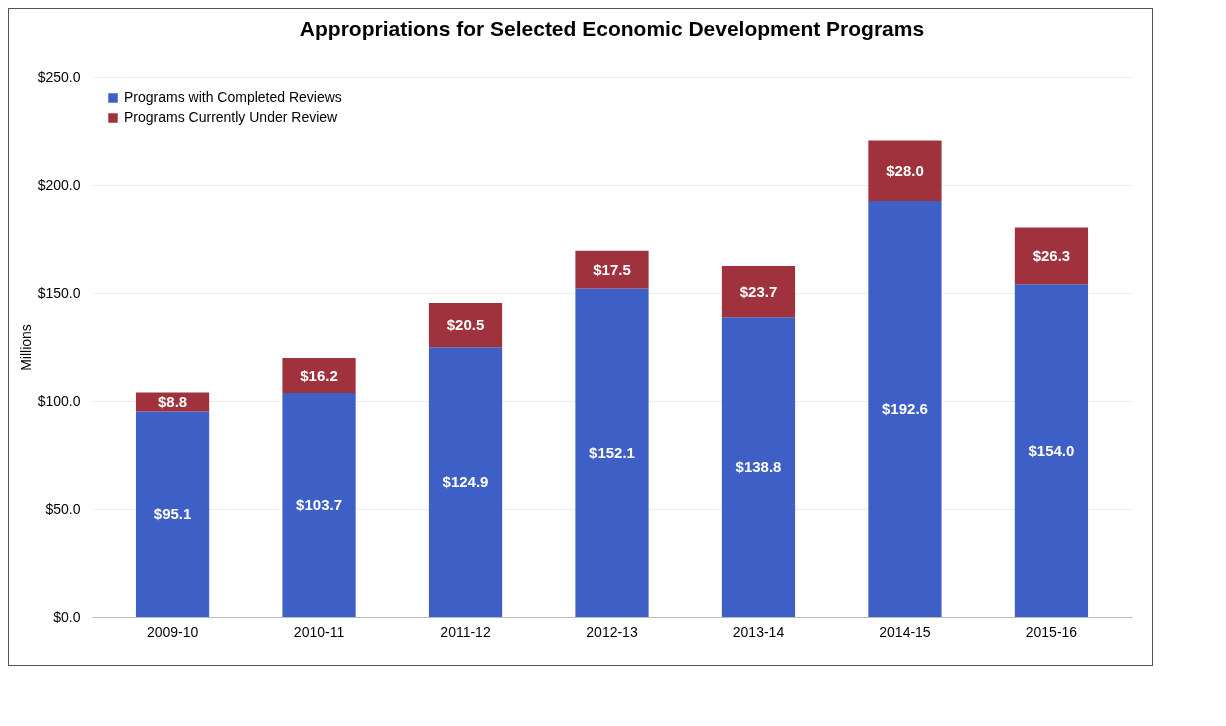 The width and height of the screenshot is (1226, 726). Describe the element at coordinates (63, 508) in the screenshot. I see `y-tick-label: $50.0` at that location.